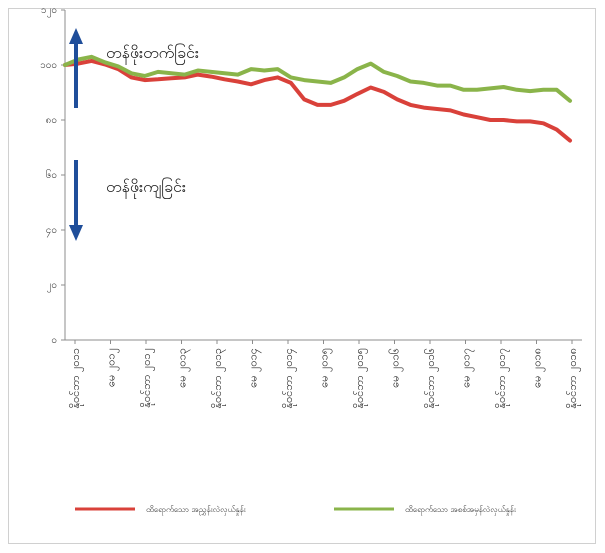 This screenshot has width=605, height=553. What do you see at coordinates (254, 368) in the screenshot?
I see `x-tick-label: မေ ၂၀၁၄` at bounding box center [254, 368].